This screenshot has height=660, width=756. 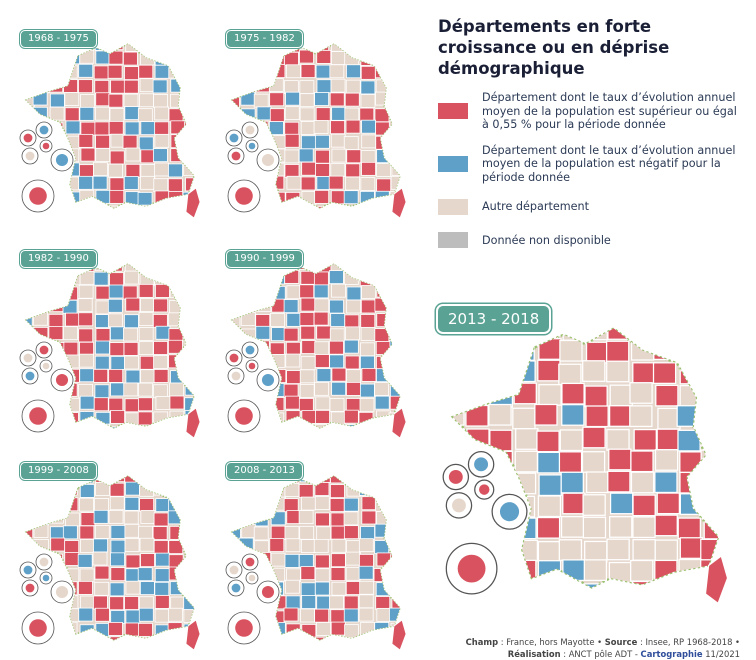 I want to click on legend-item-other: Autre département, so click(x=588, y=206).